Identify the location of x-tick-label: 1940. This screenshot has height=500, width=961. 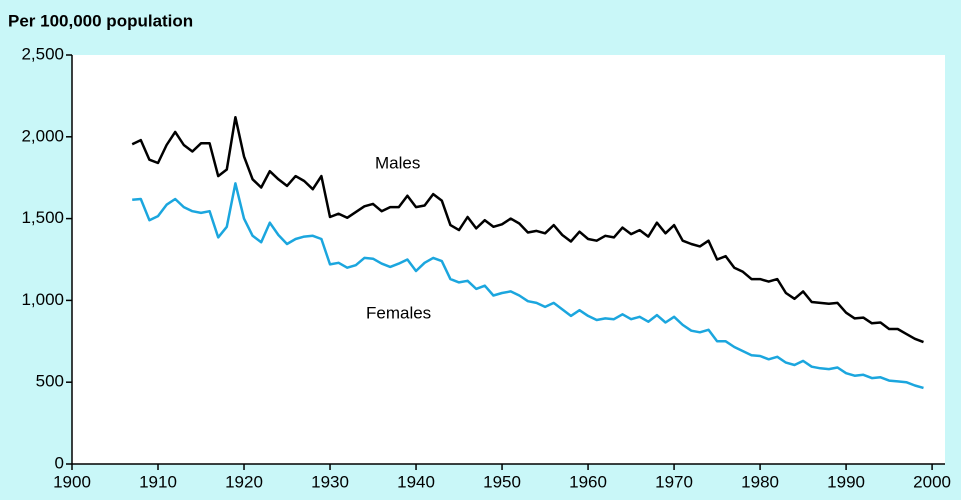
(416, 481).